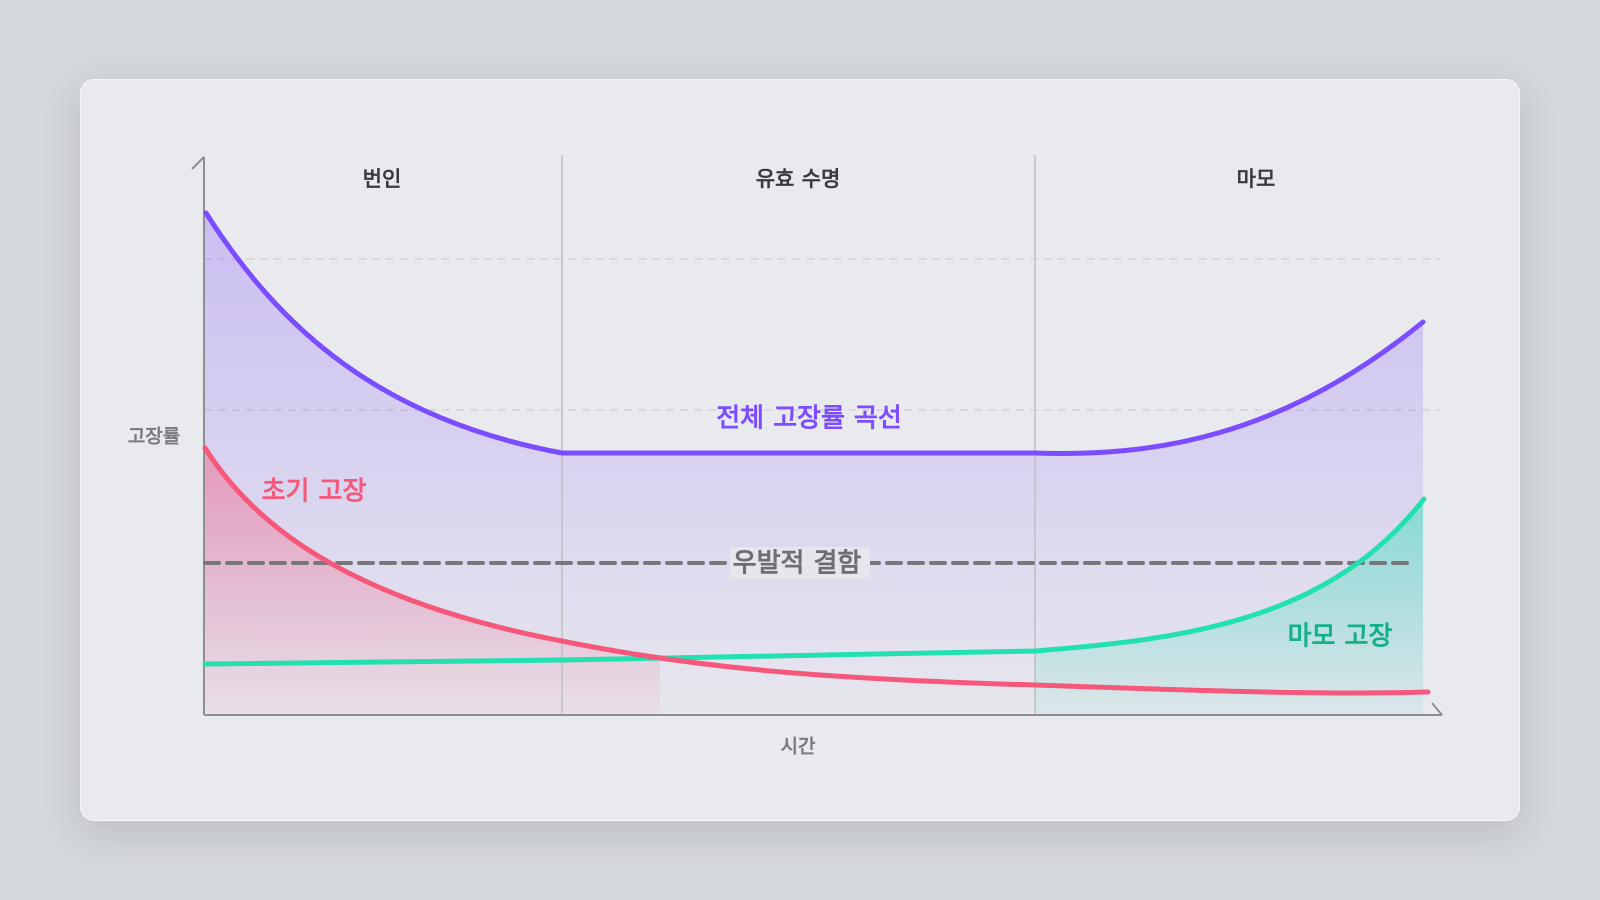  I want to click on early-area, so click(432, 581).